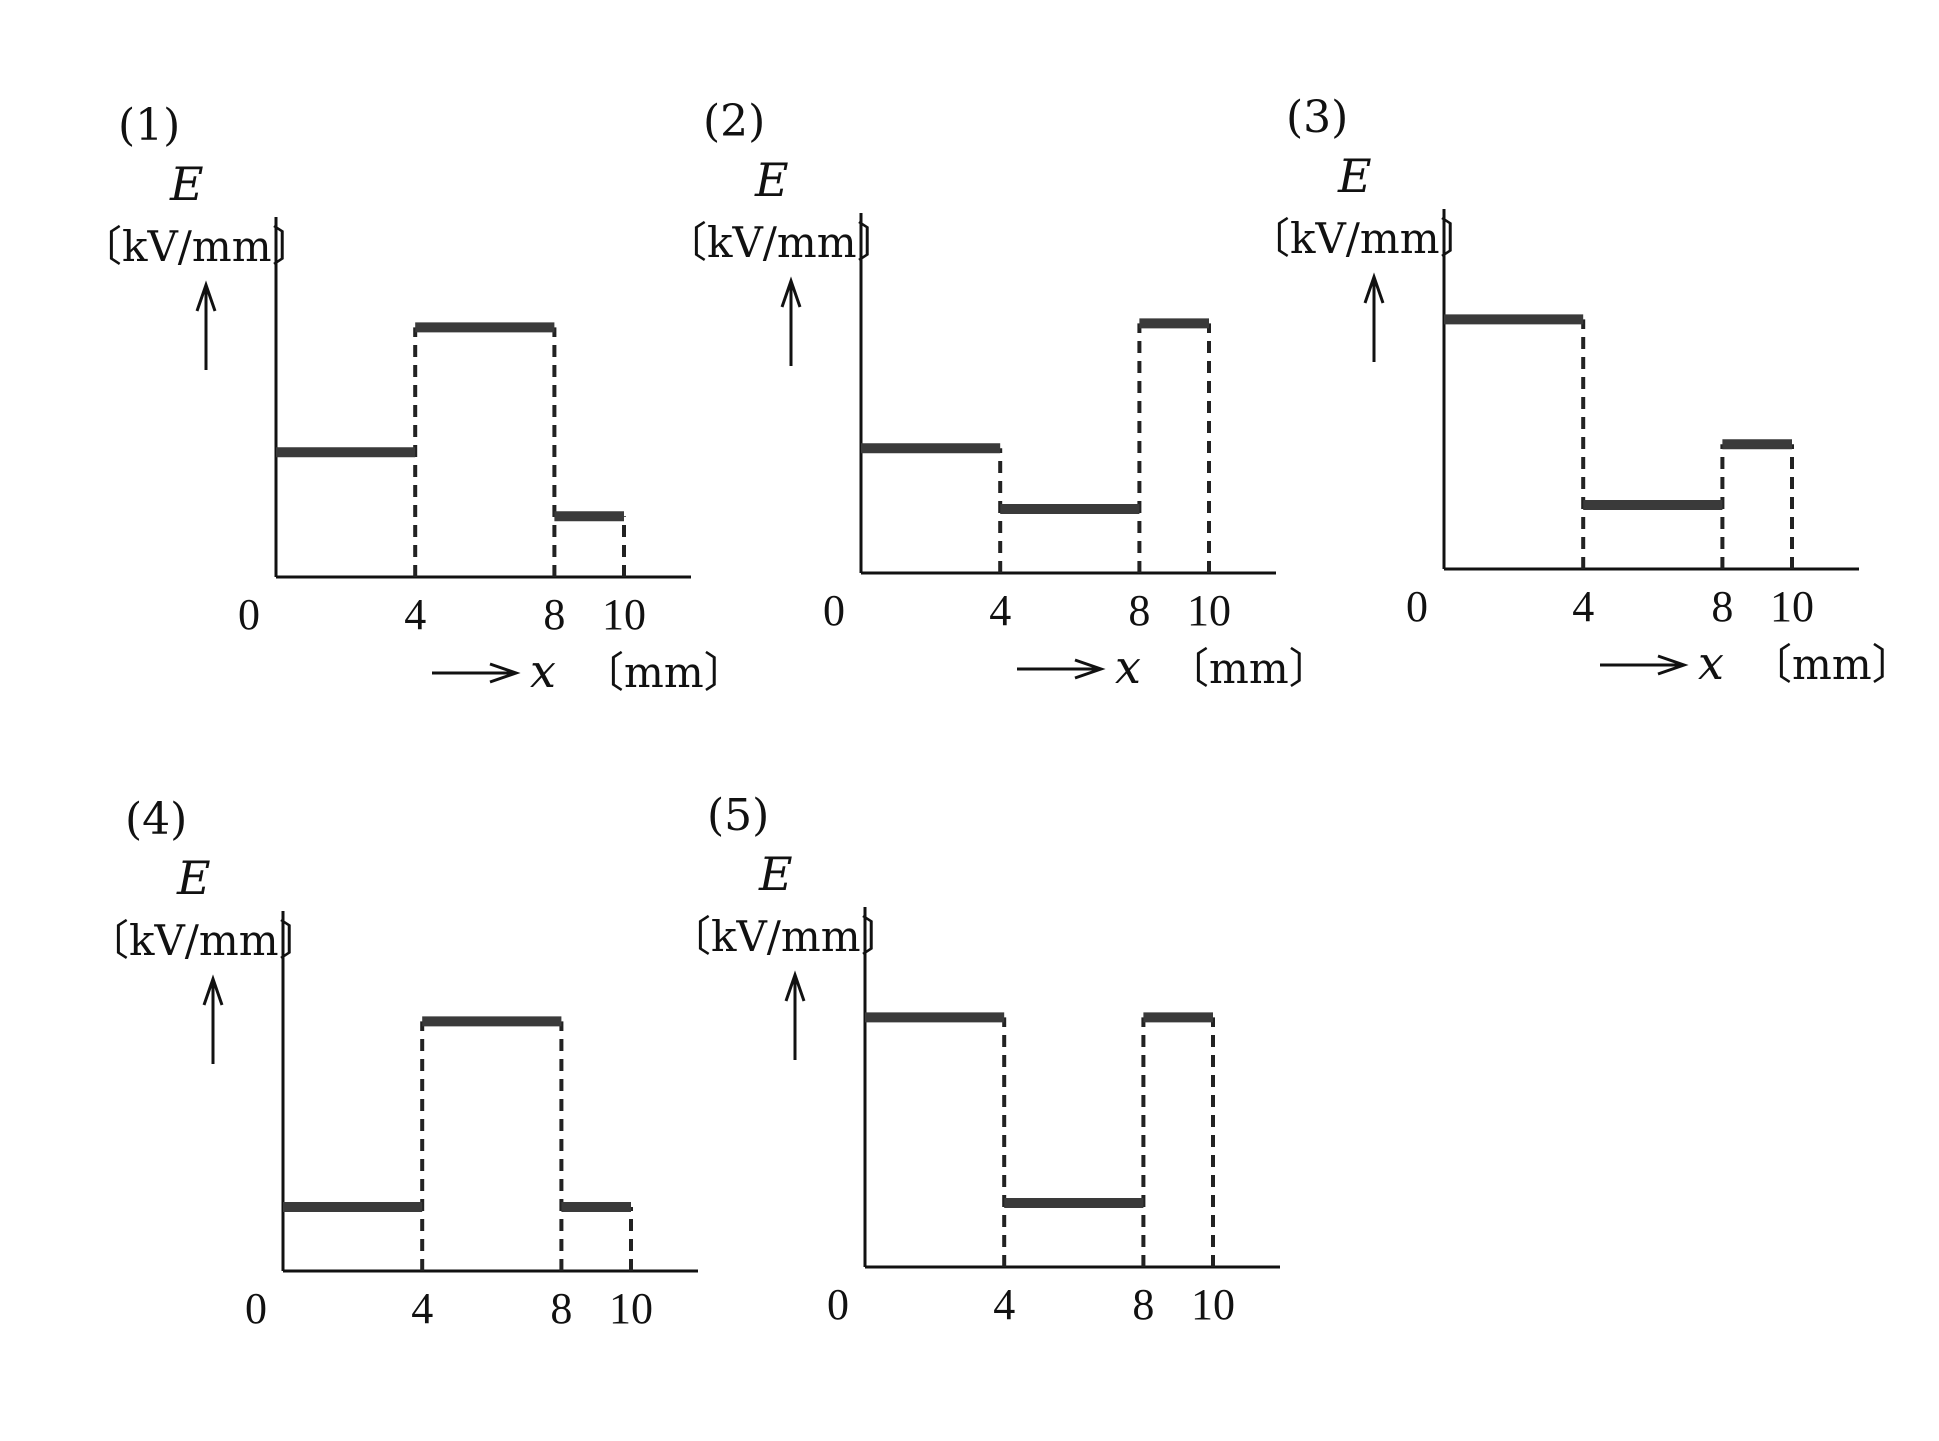 The image size is (1939, 1441). What do you see at coordinates (392, 1063) in the screenshot?
I see `chart-panel-4: (4) E 〔kV/mm〕 0 4 8 10` at bounding box center [392, 1063].